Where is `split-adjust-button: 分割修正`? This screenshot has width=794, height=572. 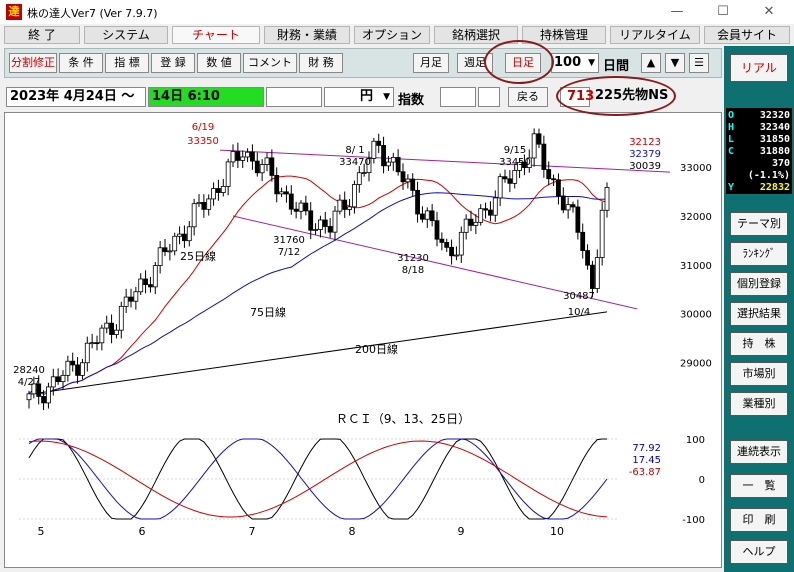
split-adjust-button: 分割修正 is located at coordinates (33, 63).